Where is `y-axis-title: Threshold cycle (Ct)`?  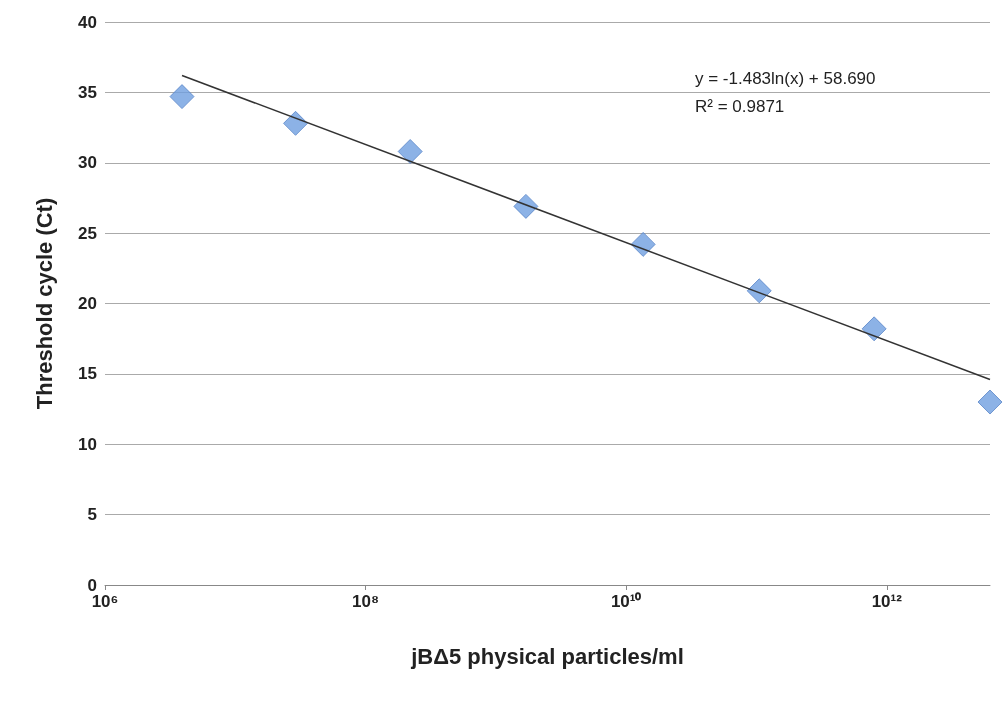 y-axis-title: Threshold cycle (Ct) is located at coordinates (44, 303).